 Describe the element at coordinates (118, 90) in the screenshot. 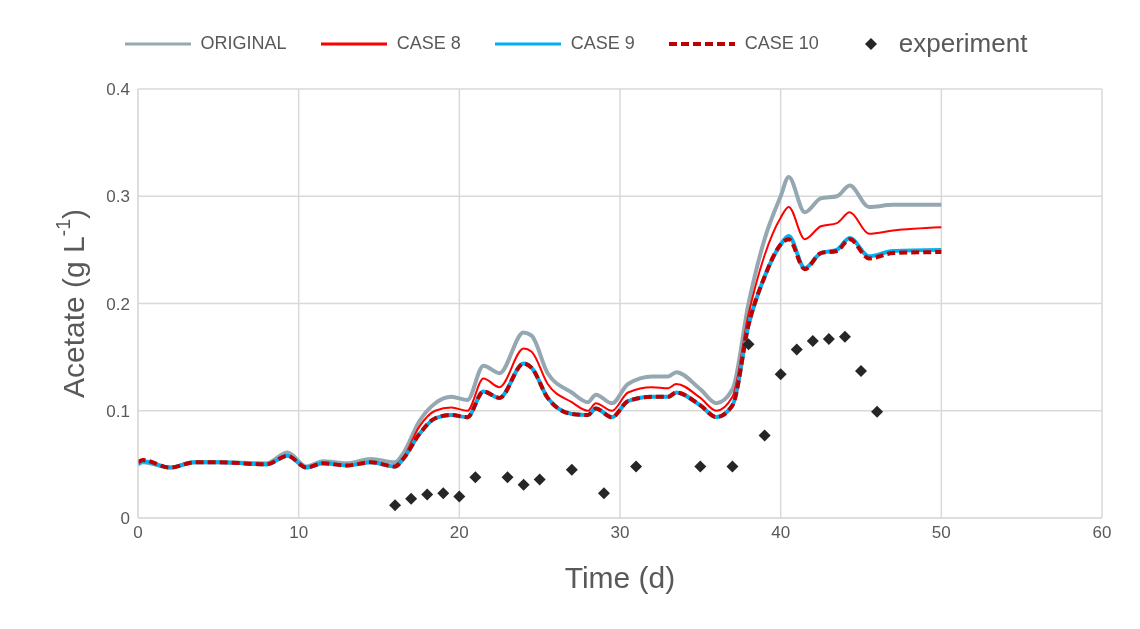

I see `y-tick-label: 0.4` at that location.